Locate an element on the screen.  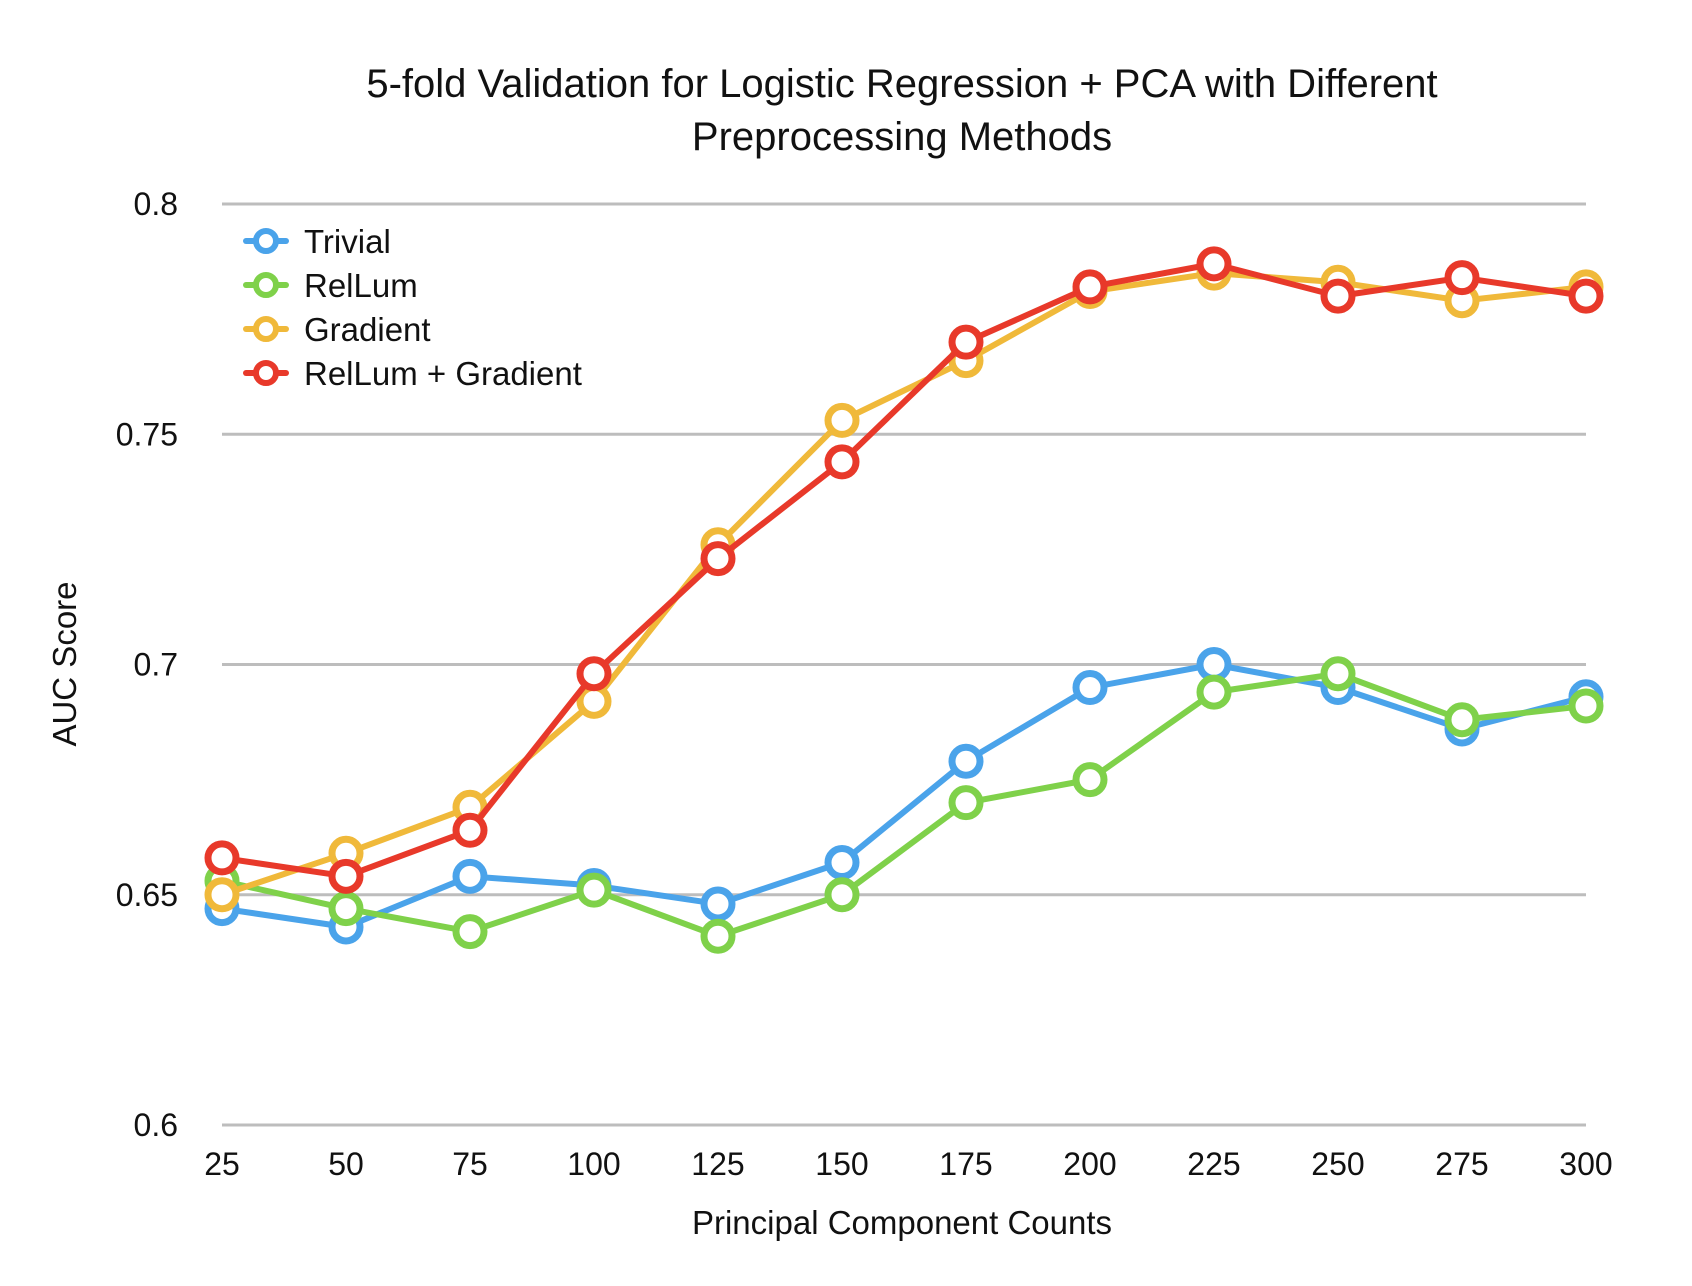
legend: Trivial RelLum Gradient RelLum + Gradient is located at coordinates (412, 307).